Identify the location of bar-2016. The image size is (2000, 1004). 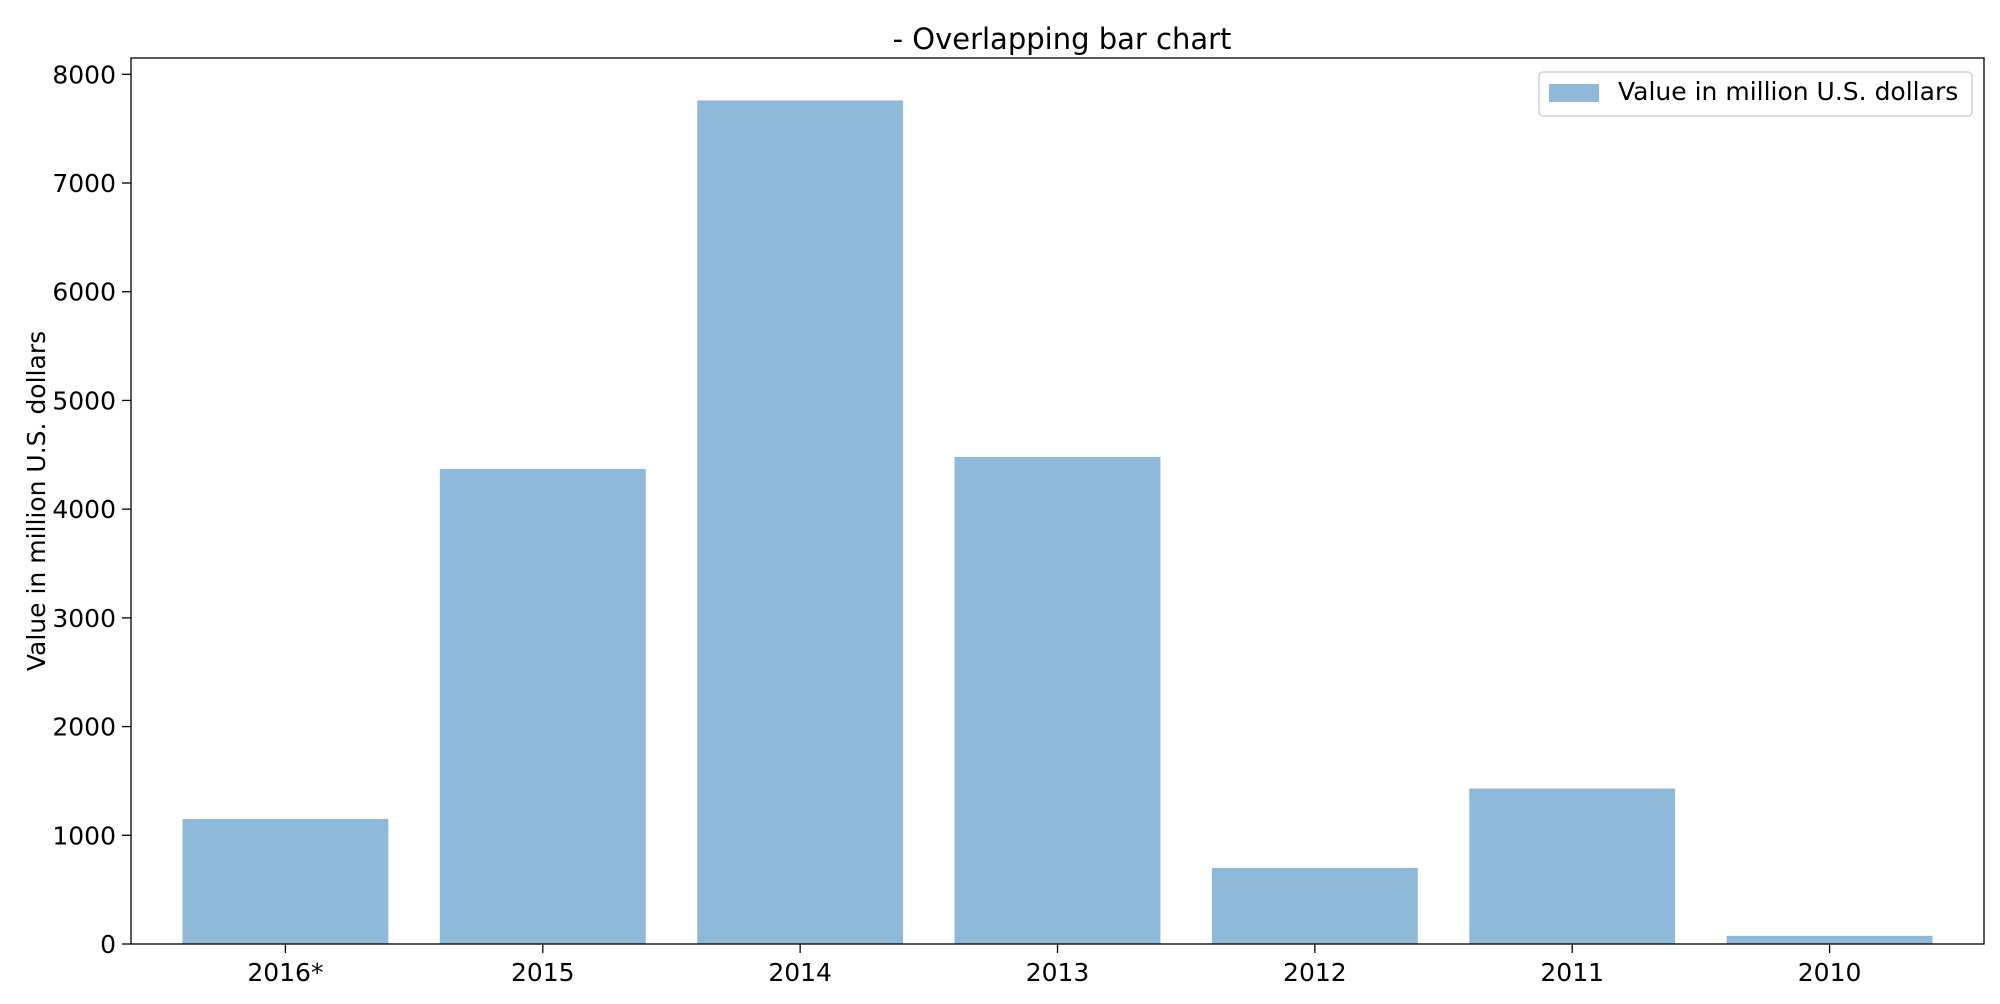
(285, 881).